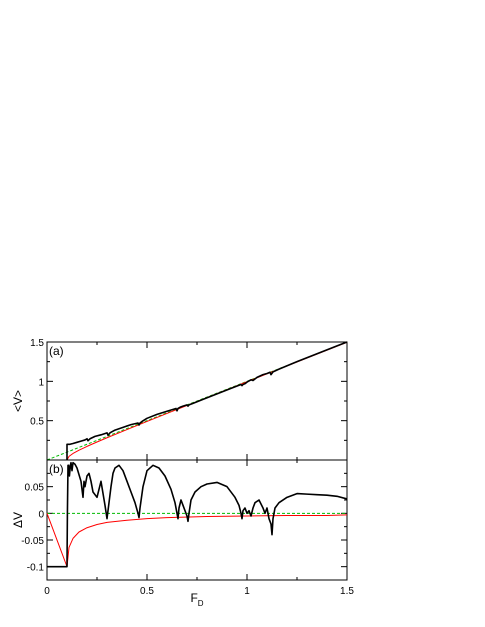 The width and height of the screenshot is (485, 627). I want to click on y-axis-label-a: <V>, so click(18, 401).